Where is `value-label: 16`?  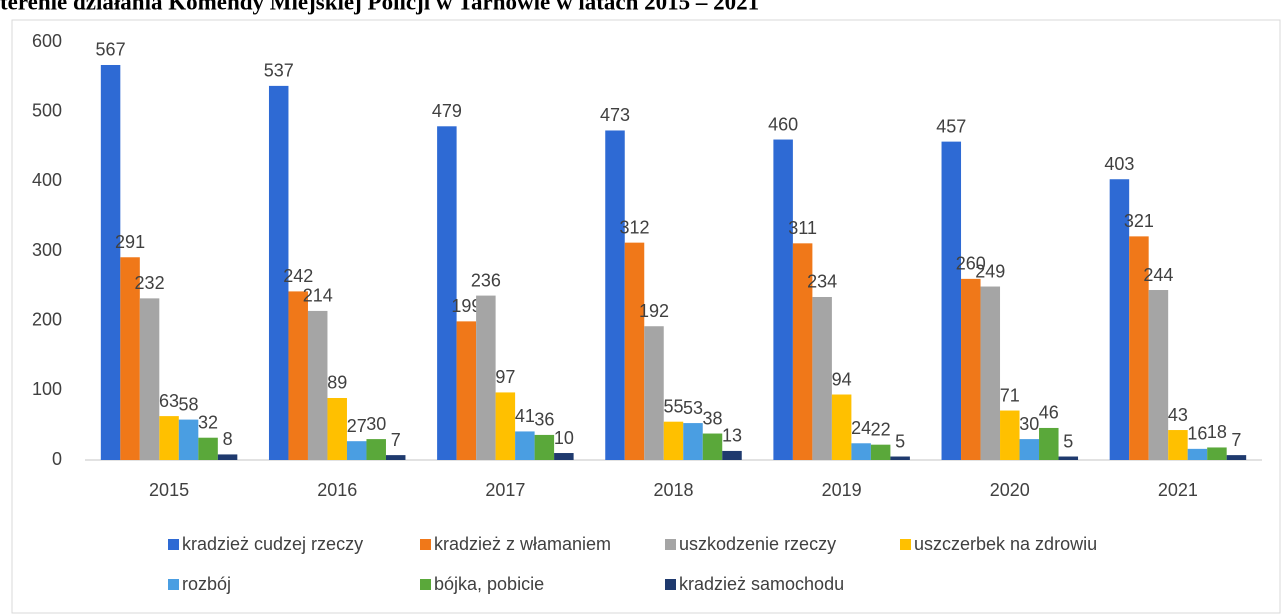
value-label: 16 is located at coordinates (1197, 434).